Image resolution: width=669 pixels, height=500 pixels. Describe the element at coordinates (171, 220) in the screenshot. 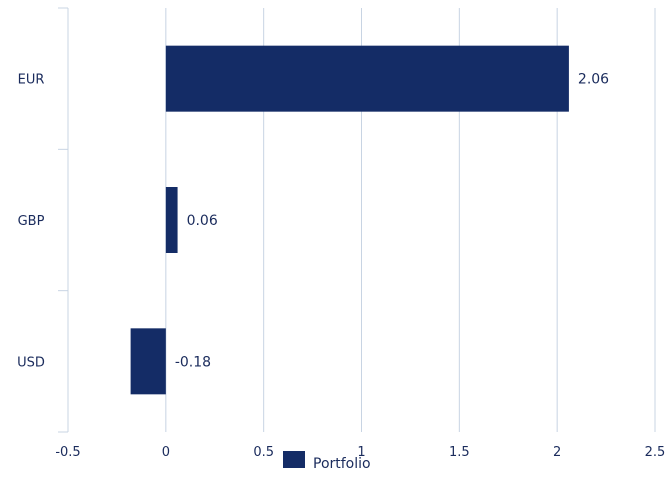

I see `bar-gbp` at that location.